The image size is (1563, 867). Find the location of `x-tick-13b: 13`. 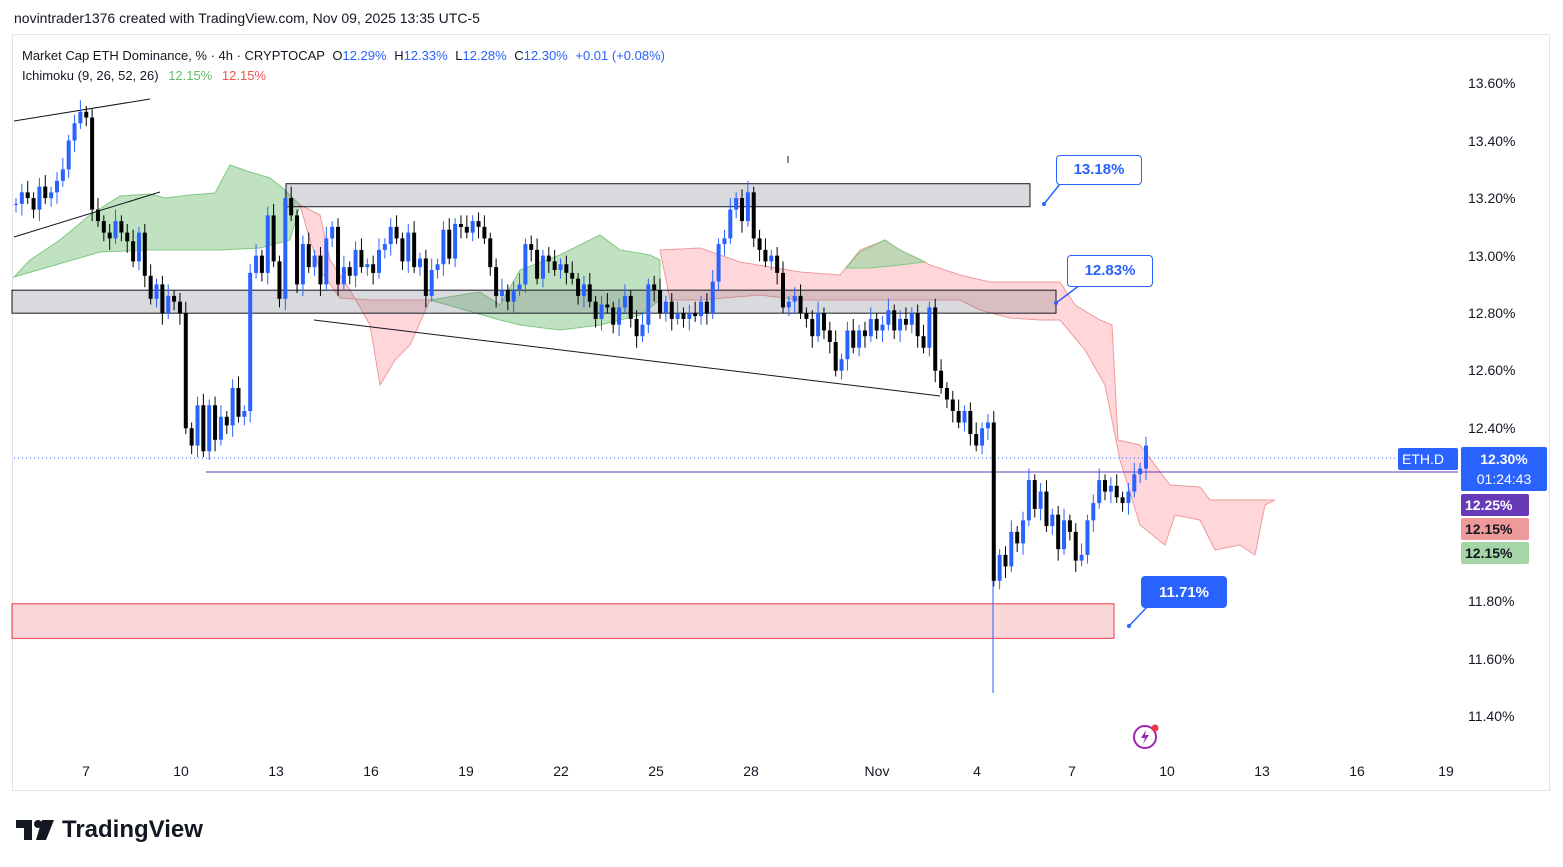

x-tick-13b: 13 is located at coordinates (1262, 771).